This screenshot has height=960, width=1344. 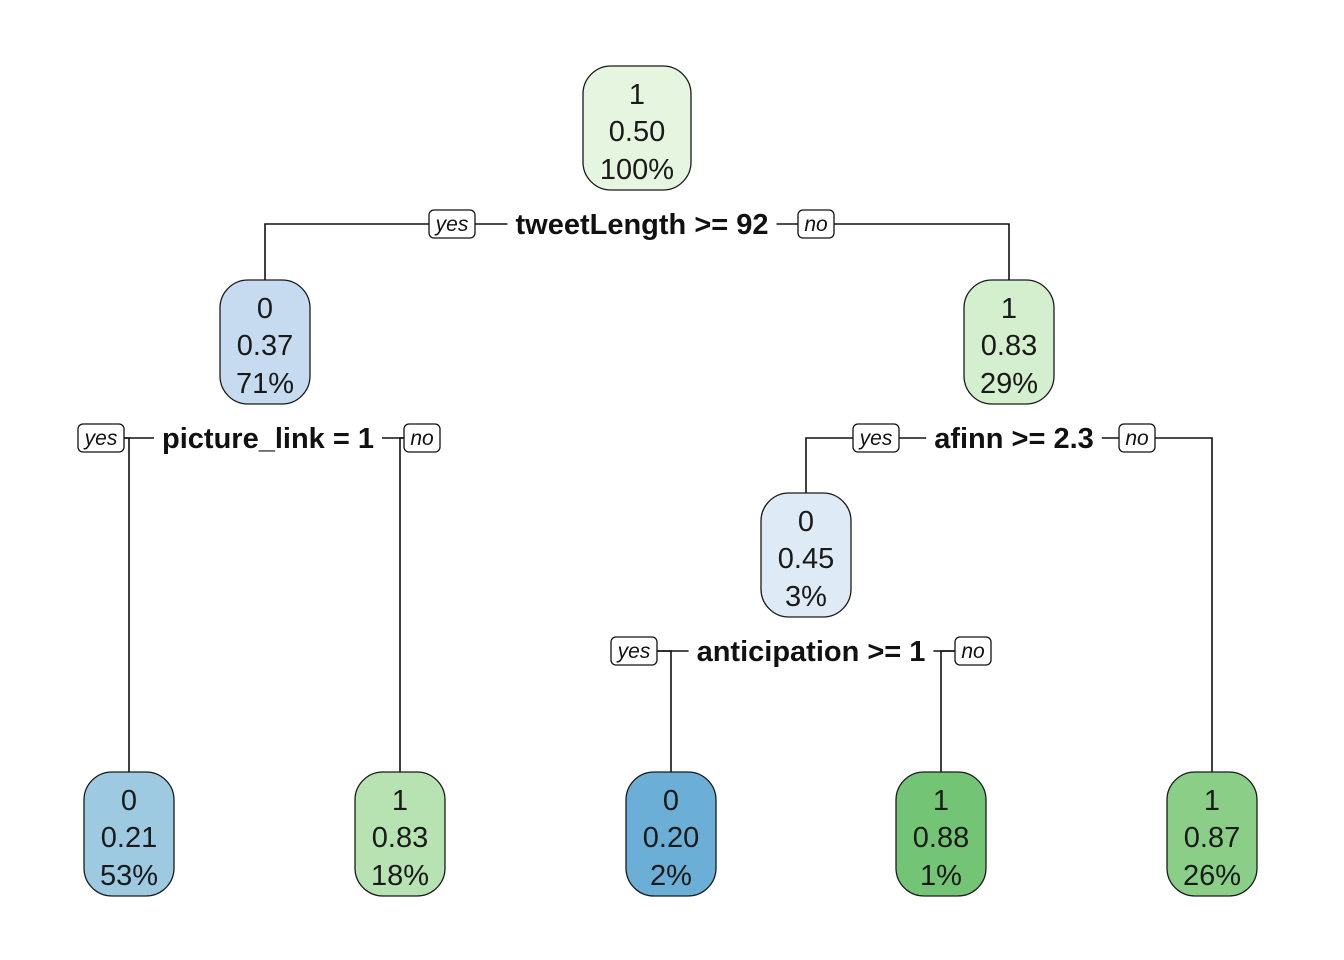 I want to click on node-pct: 100%, so click(x=637, y=170).